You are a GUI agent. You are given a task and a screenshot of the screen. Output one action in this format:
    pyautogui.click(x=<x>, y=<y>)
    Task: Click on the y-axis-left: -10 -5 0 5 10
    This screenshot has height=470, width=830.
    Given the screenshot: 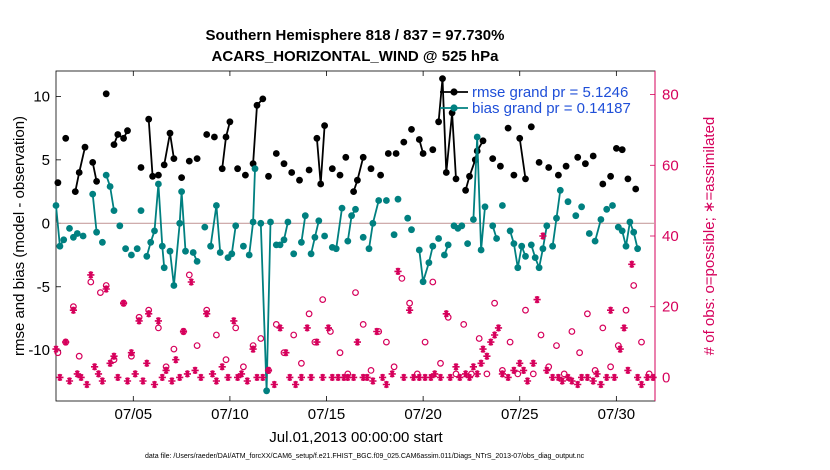 What is the action you would take?
    pyautogui.click(x=44, y=223)
    